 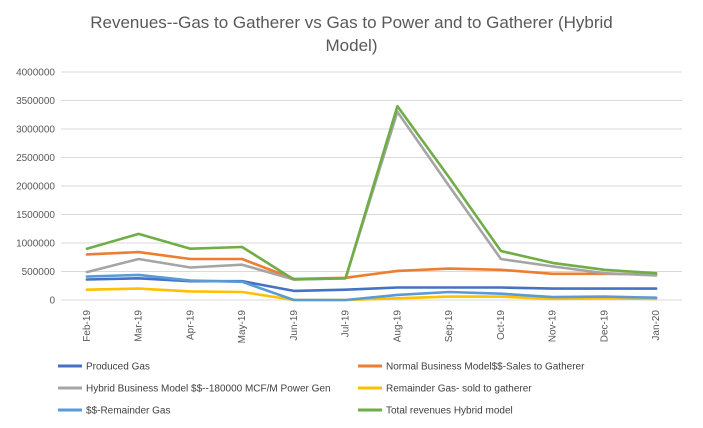 I want to click on y-tick-label: 3000000, so click(x=35, y=130).